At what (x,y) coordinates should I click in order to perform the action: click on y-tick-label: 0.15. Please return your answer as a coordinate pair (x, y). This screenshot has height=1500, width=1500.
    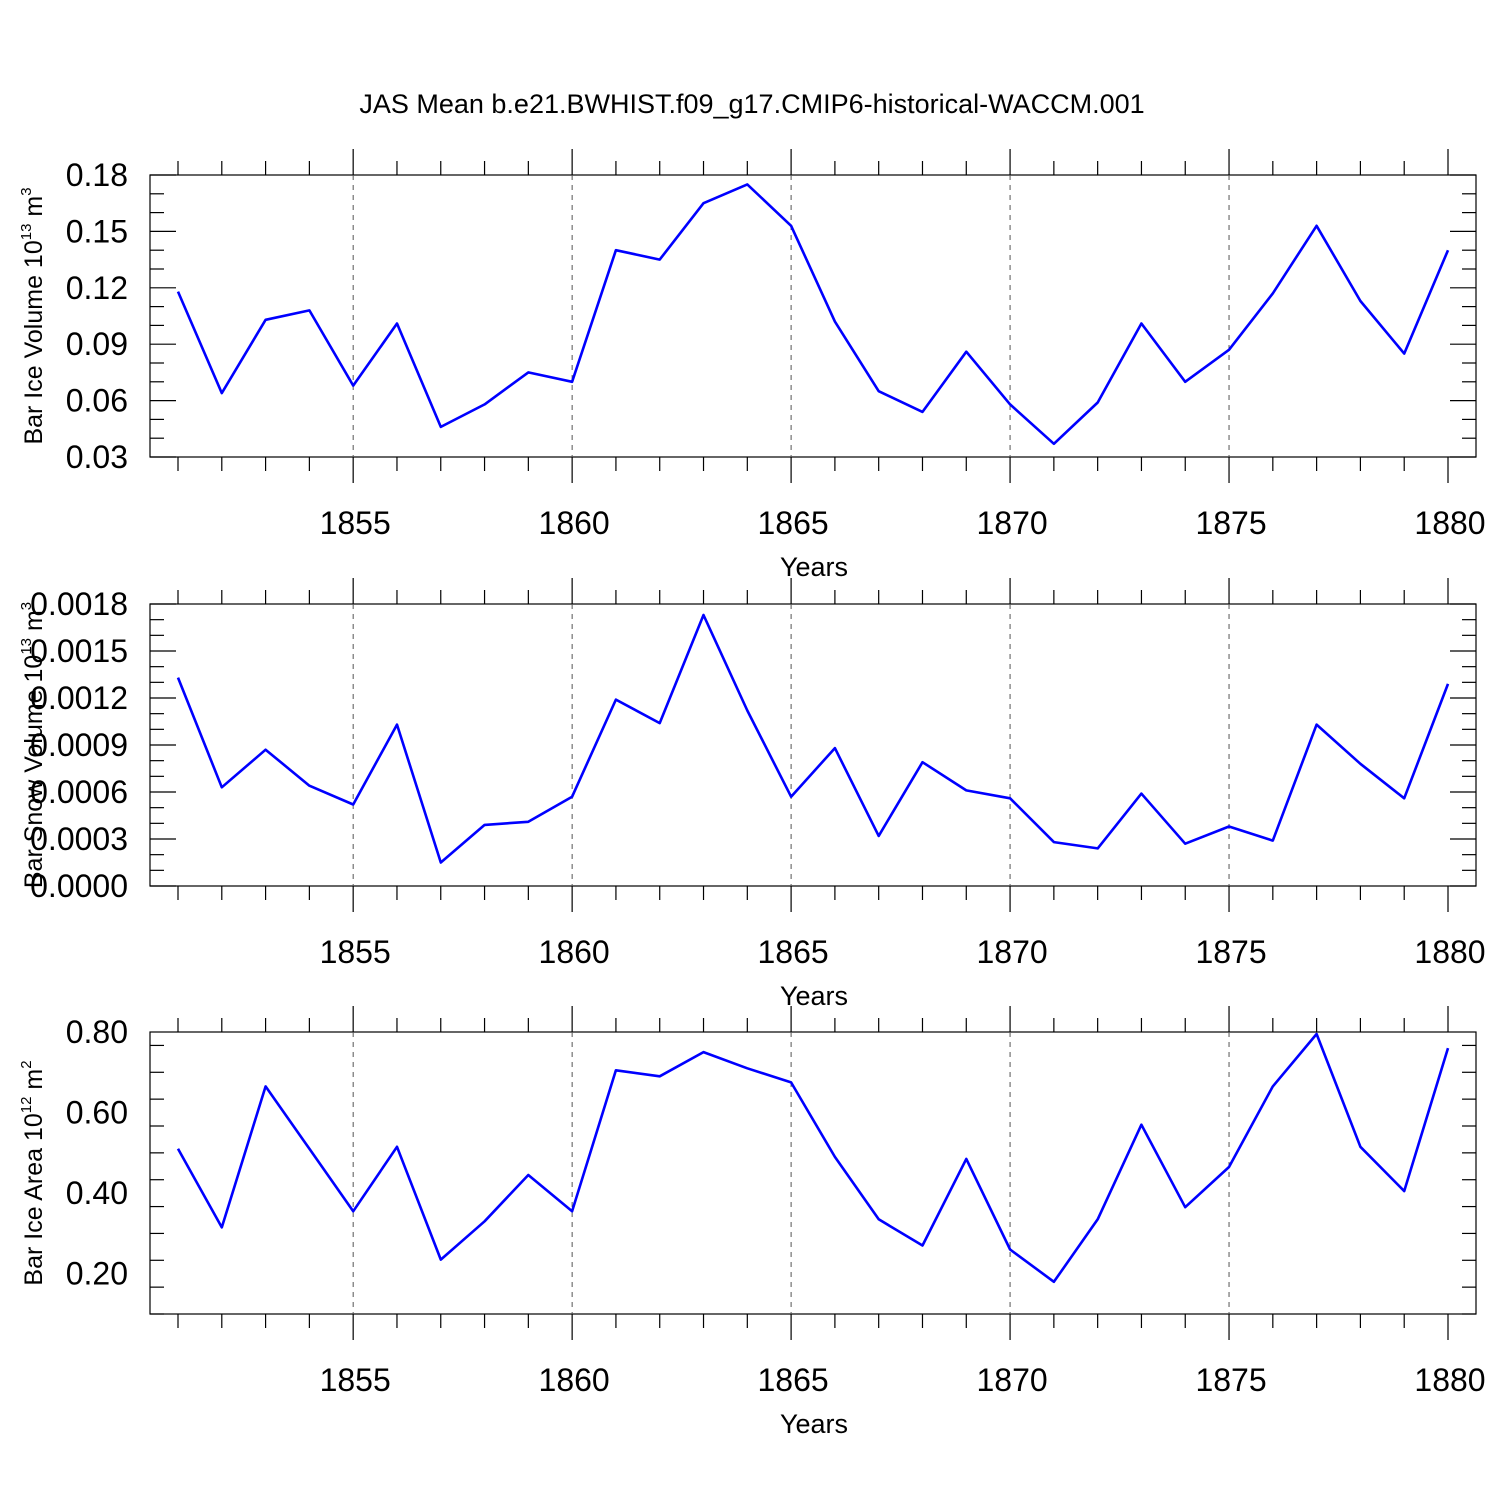
    Looking at the image, I should click on (97, 231).